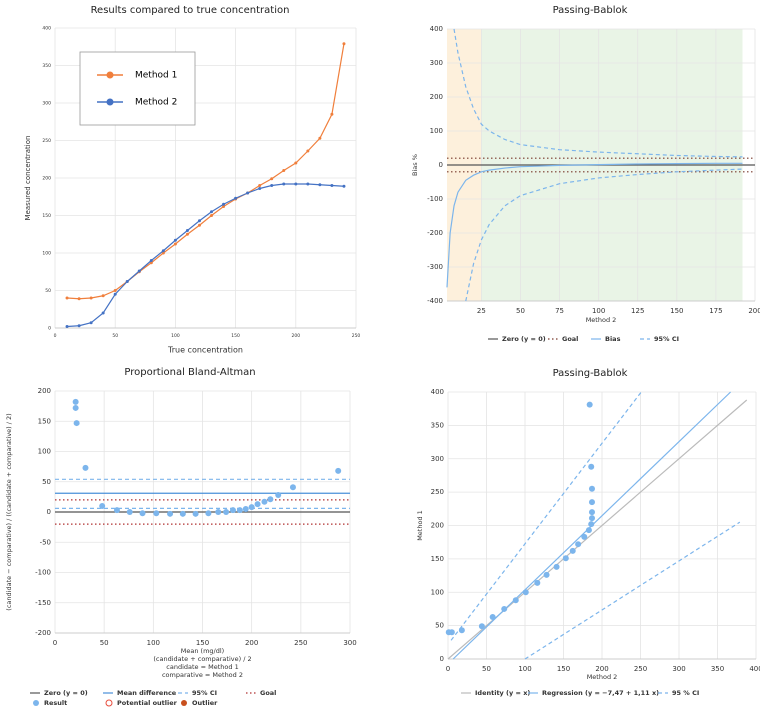 Image resolution: width=760 pixels, height=716 pixels. Describe the element at coordinates (28, 178) in the screenshot. I see `y-axis-label: Measured concentration` at that location.